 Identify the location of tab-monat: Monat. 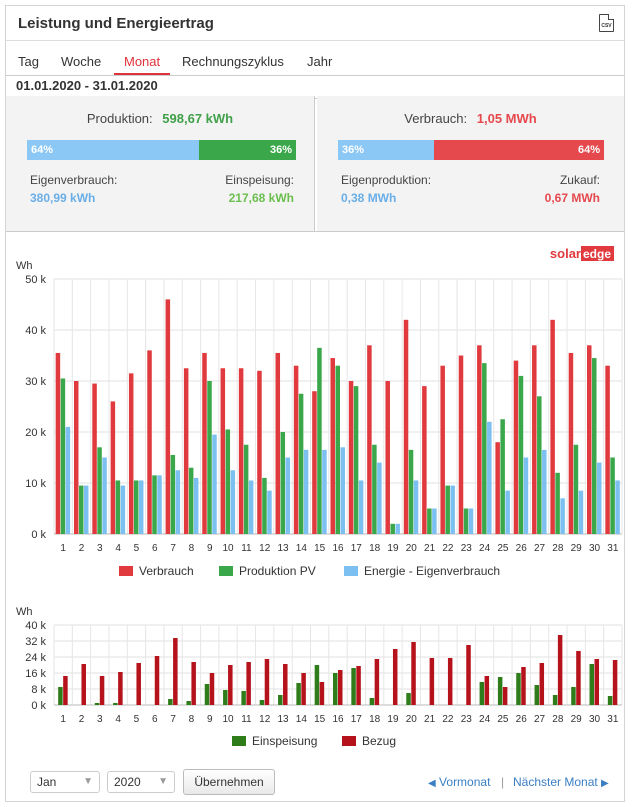
(142, 61).